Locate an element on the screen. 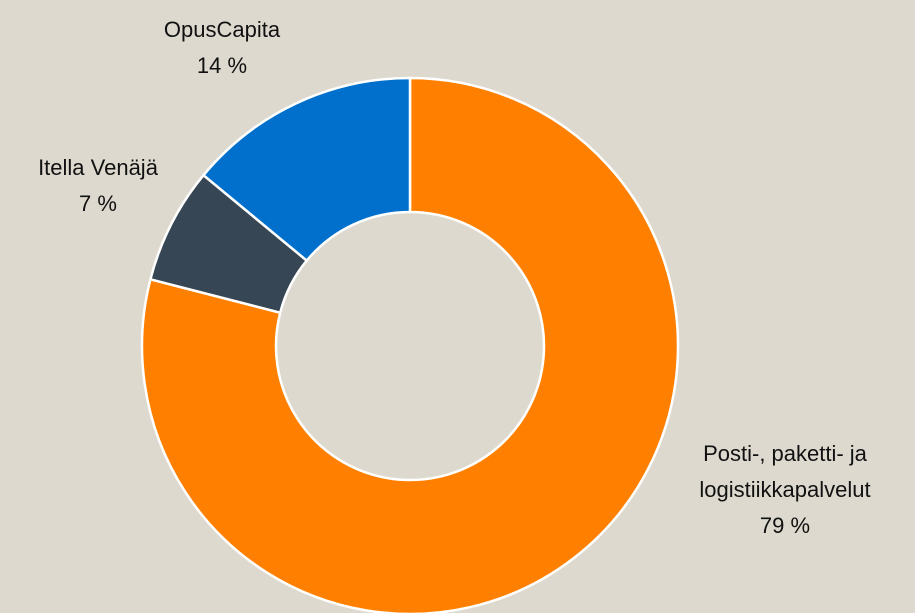  data-label: Itella Venäjä 7 % is located at coordinates (98, 186).